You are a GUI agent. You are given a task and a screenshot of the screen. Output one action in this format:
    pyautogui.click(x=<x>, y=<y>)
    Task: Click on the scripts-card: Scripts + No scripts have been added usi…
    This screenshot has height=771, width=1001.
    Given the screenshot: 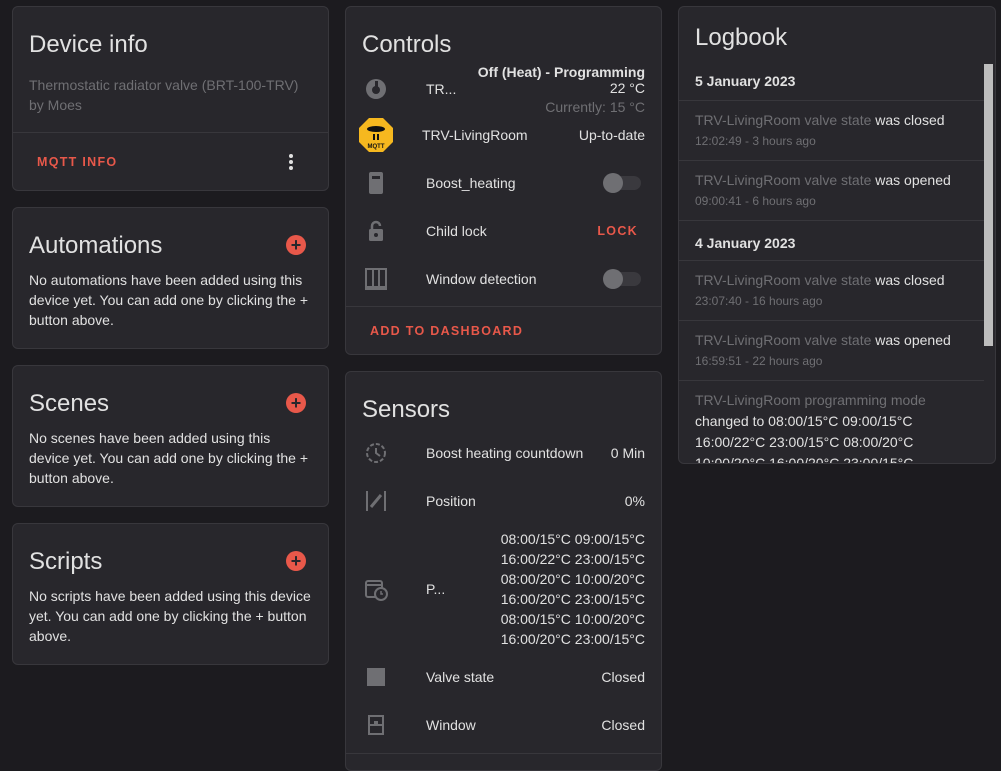 What is the action you would take?
    pyautogui.click(x=170, y=594)
    